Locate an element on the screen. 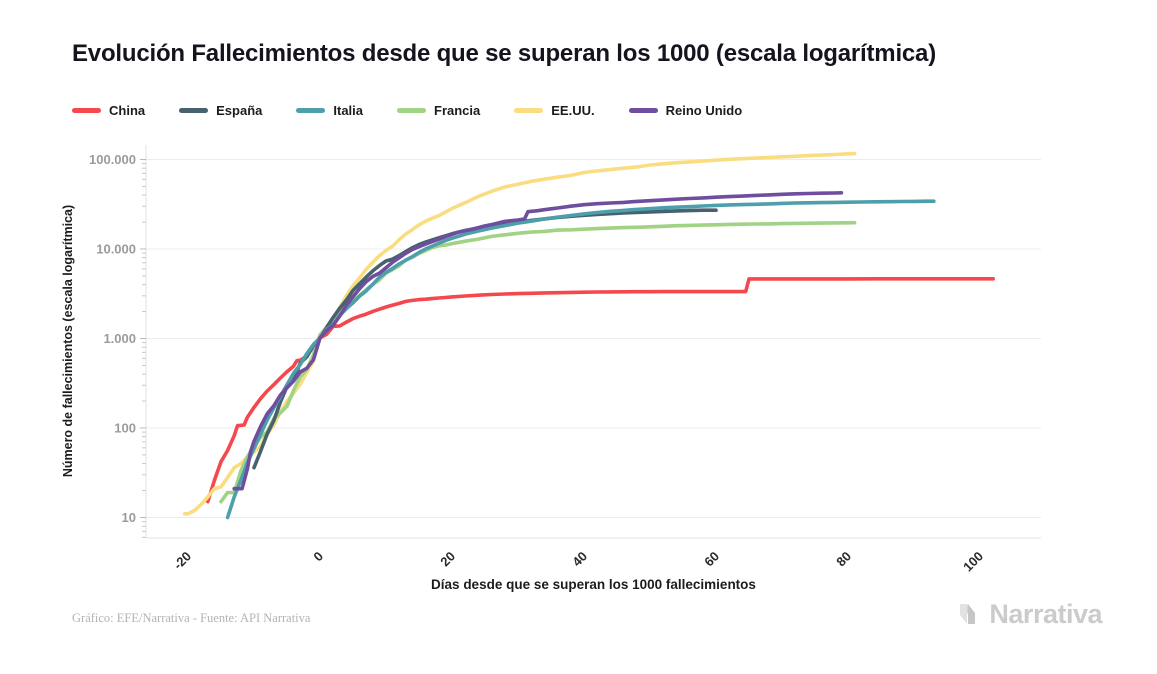  narrativa-logo: Narrativa is located at coordinates (1028, 614).